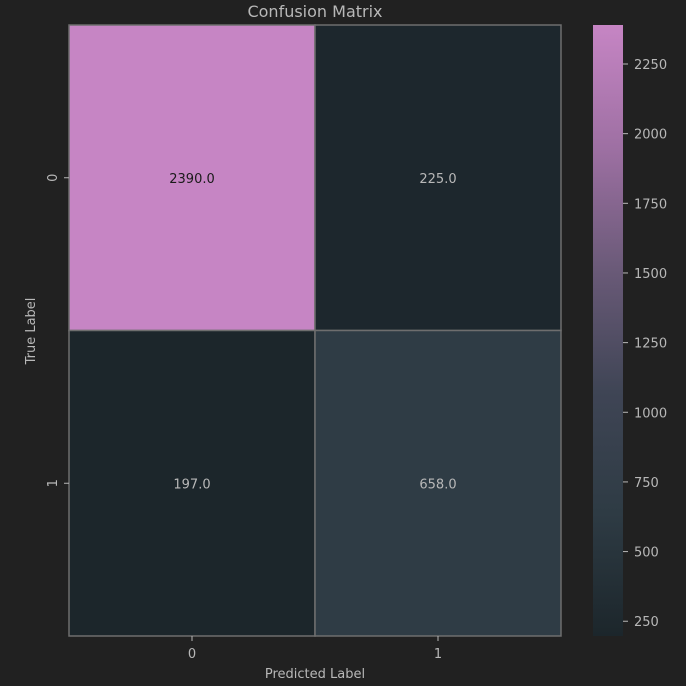  I want to click on y-axis-ticks: 01, so click(57, 330).